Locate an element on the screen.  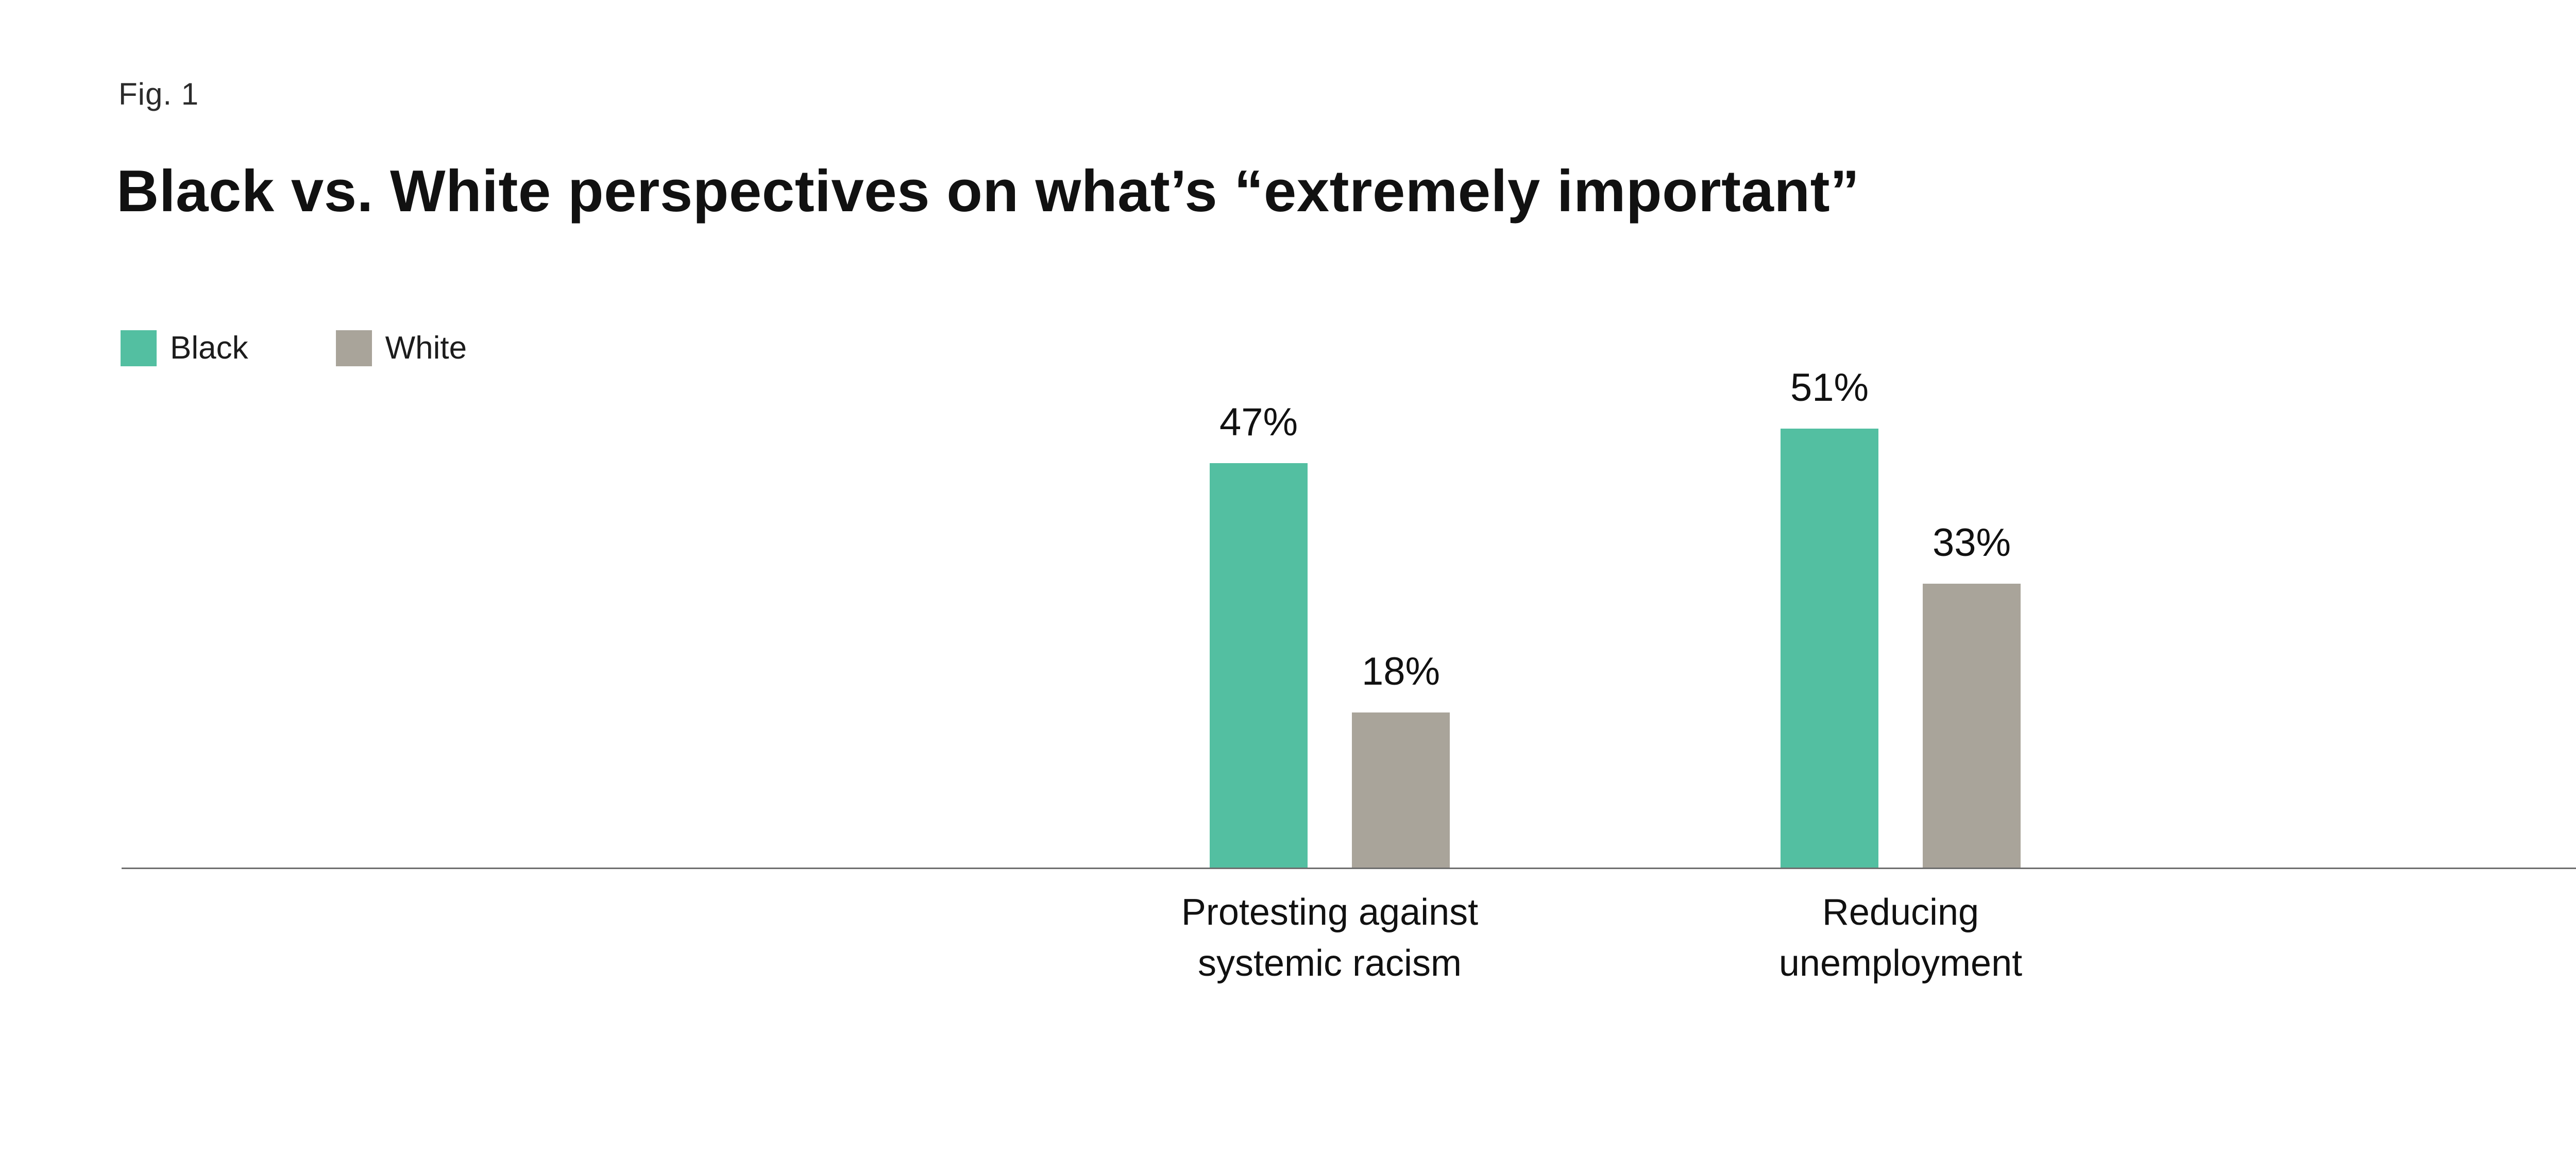
bar-white-unemployment is located at coordinates (1972, 726).